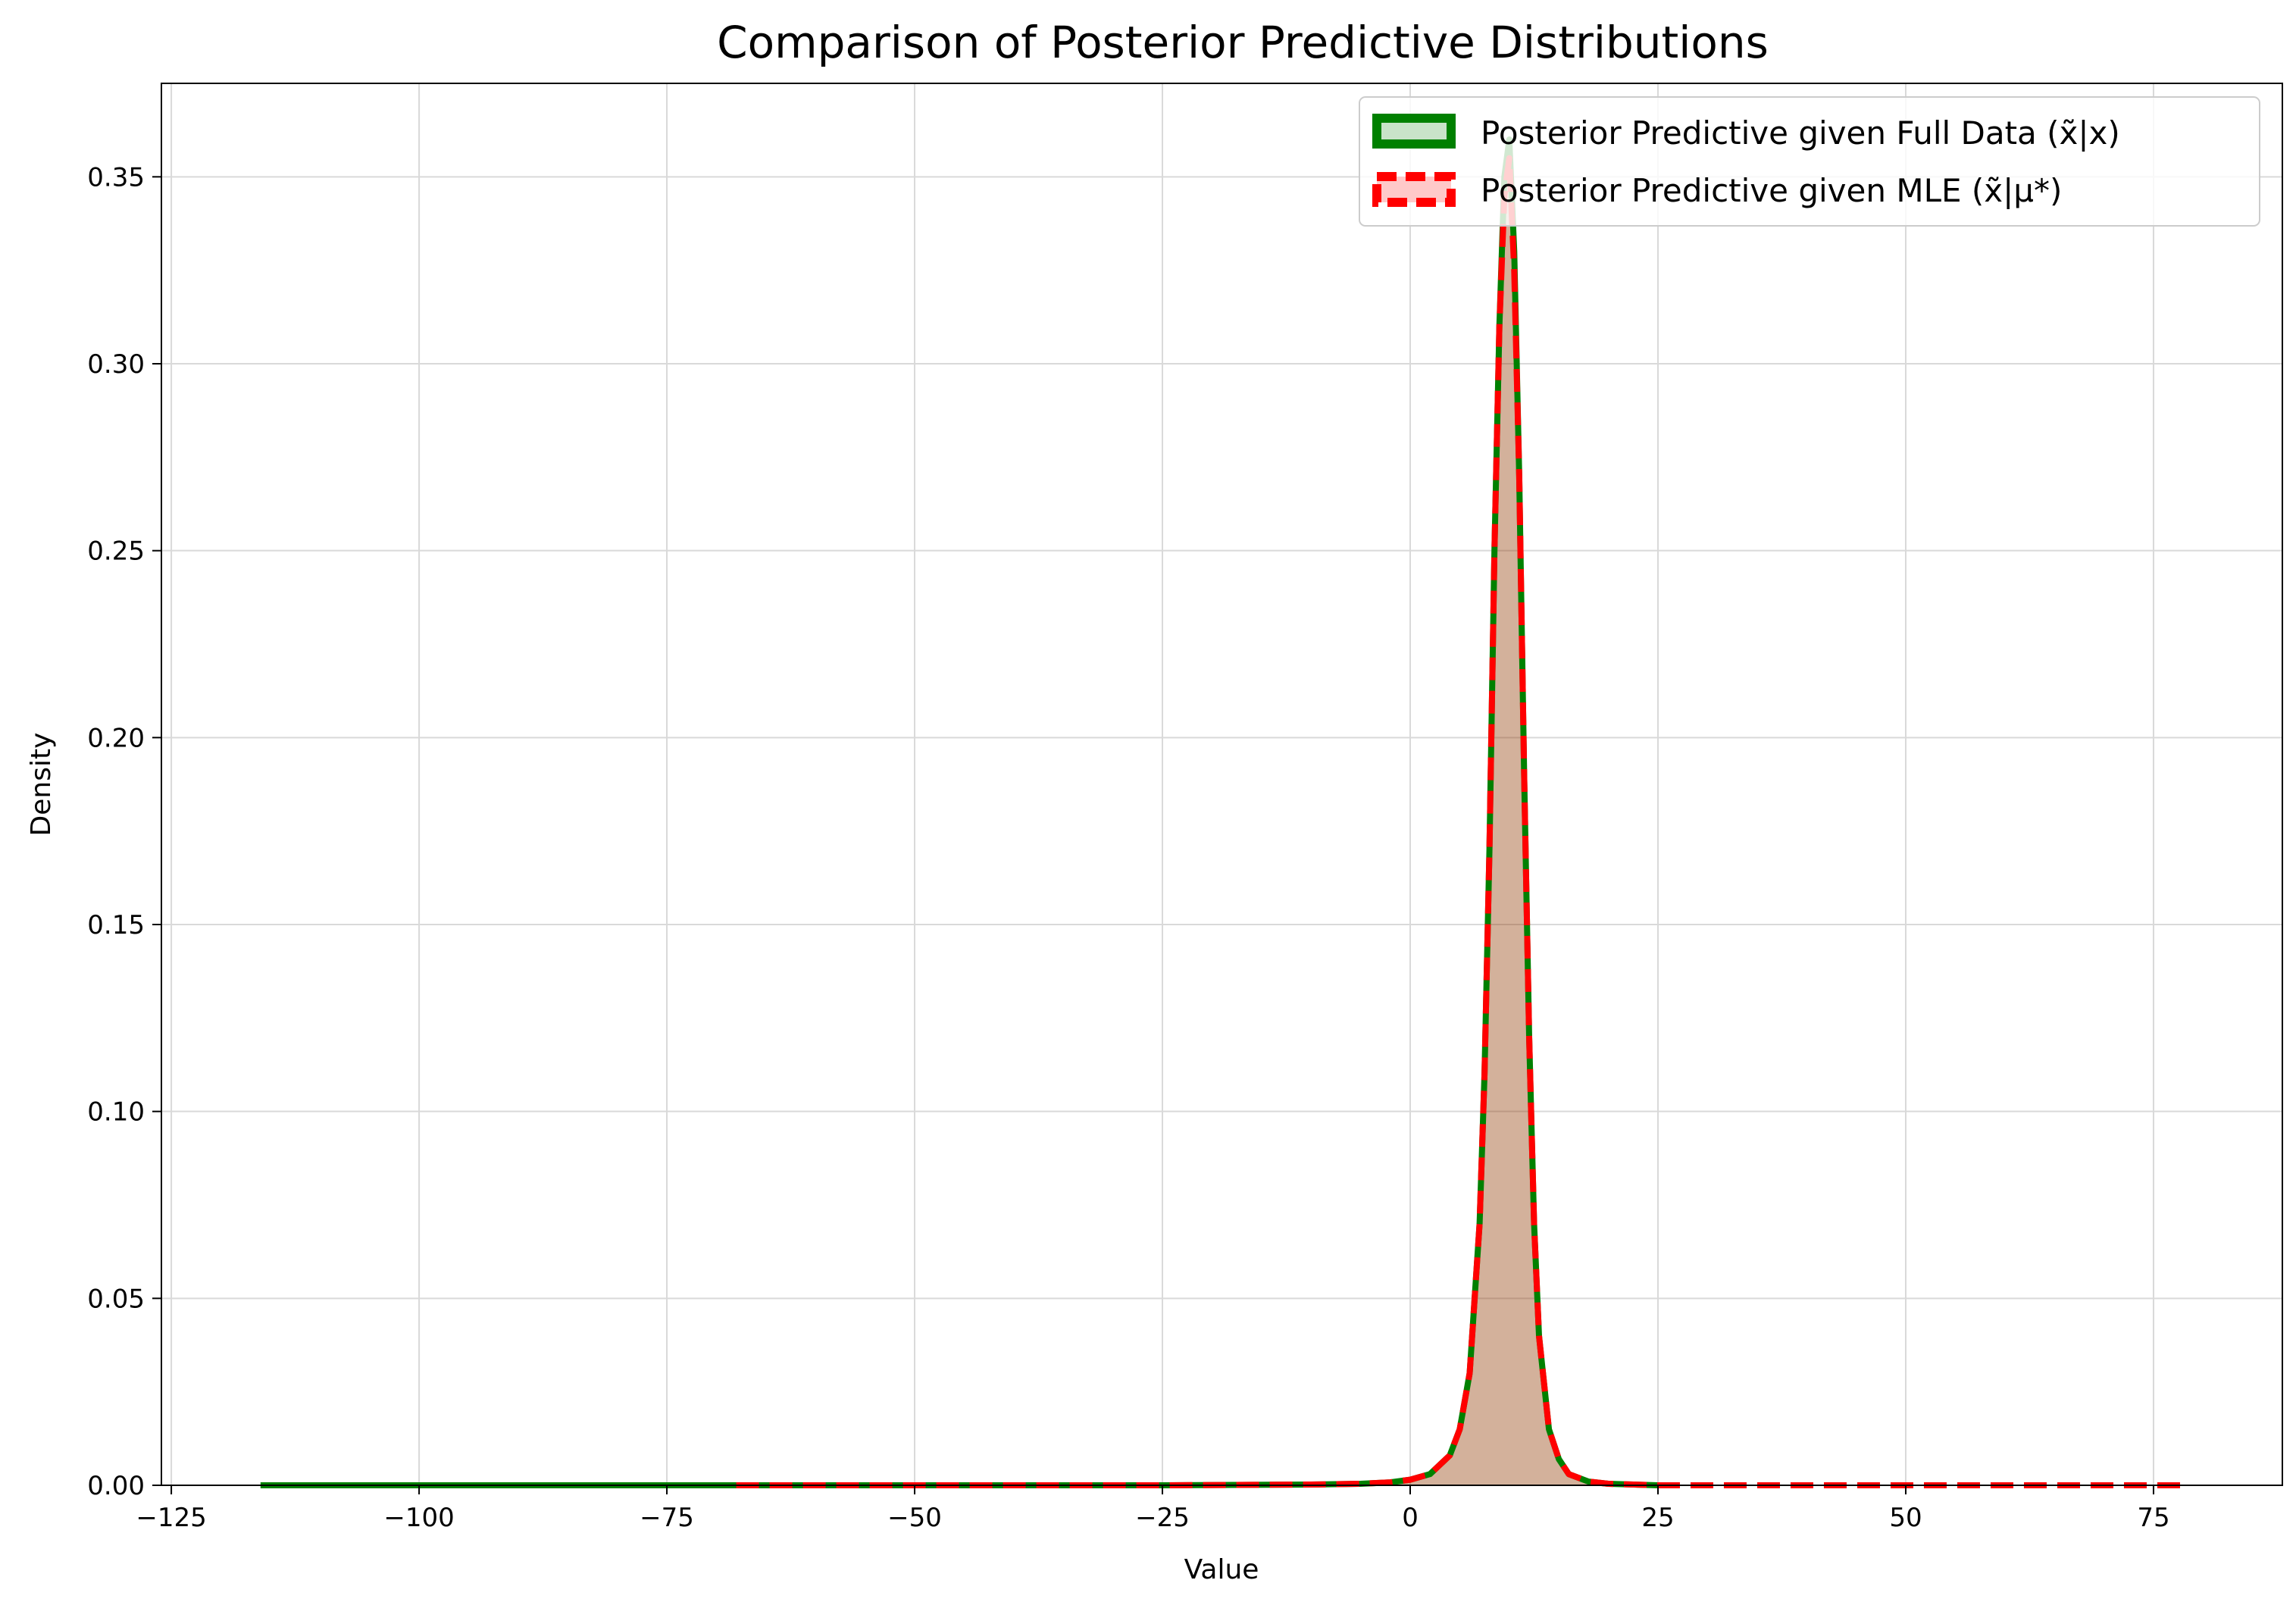  What do you see at coordinates (1222, 1569) in the screenshot?
I see `x-axis-label: Value` at bounding box center [1222, 1569].